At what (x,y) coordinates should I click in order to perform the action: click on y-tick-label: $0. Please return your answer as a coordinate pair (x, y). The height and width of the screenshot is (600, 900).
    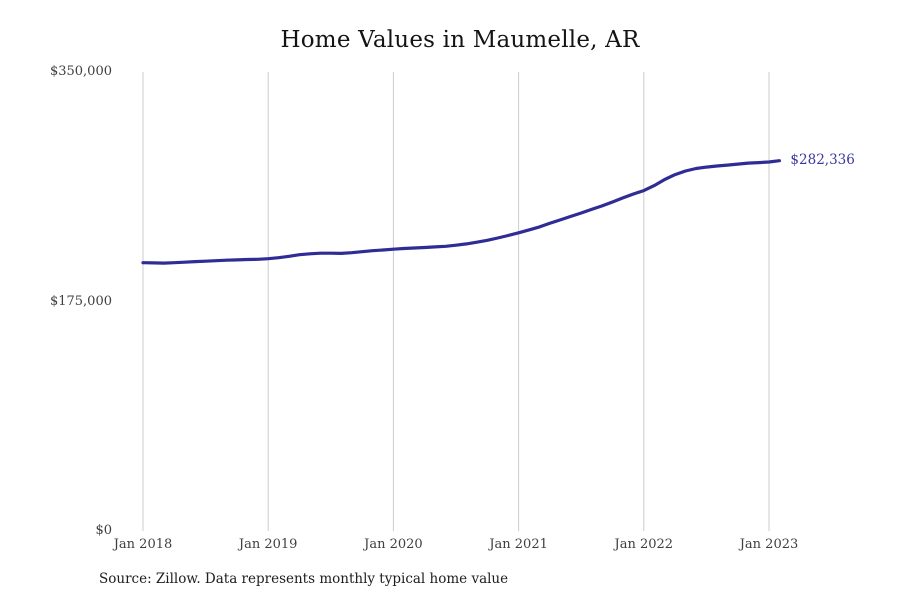
    Looking at the image, I should click on (103, 530).